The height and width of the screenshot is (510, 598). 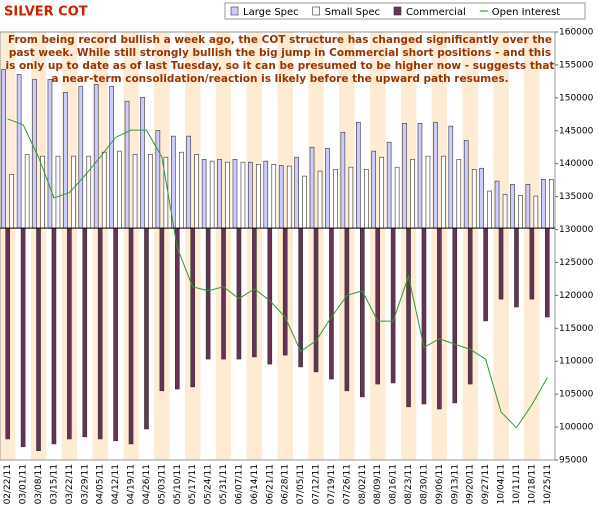 I want to click on x-tick-label: 06/07/11, so click(x=239, y=484).